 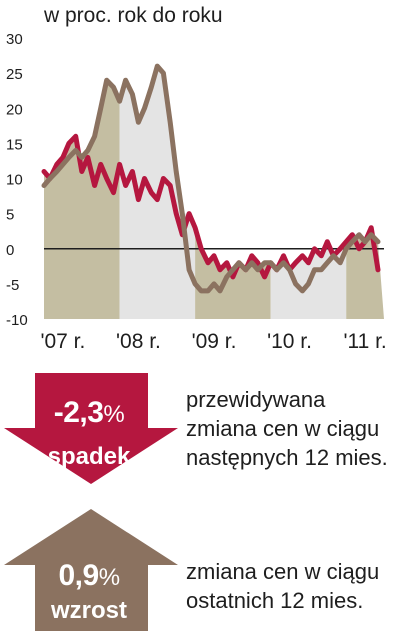 I want to click on x-tick-label: '11 r., so click(x=364, y=341).